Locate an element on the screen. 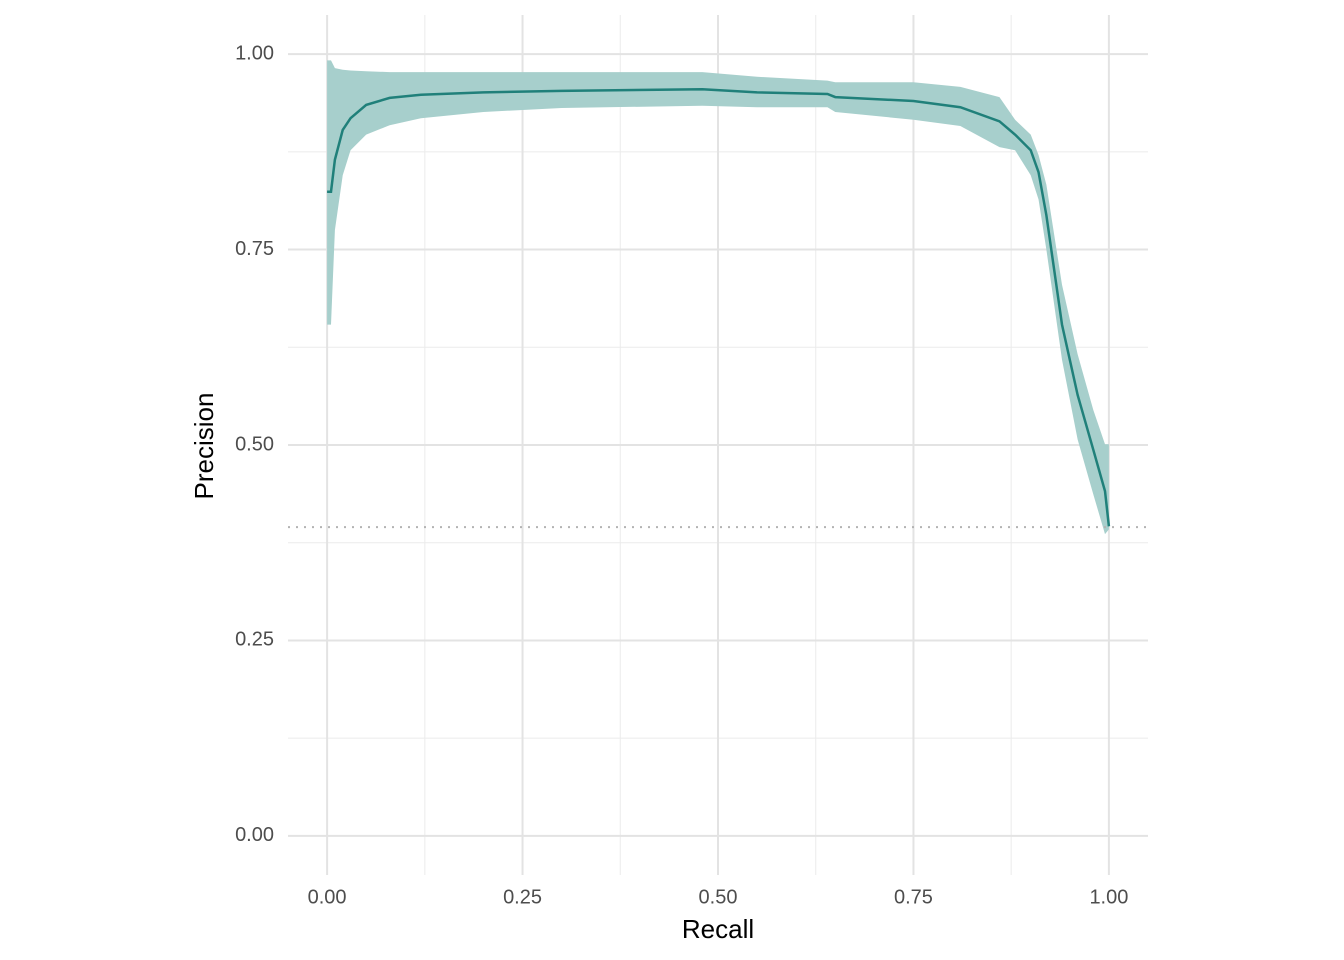 This screenshot has height=960, width=1344. x-tick-label: 0.25 is located at coordinates (522, 897).